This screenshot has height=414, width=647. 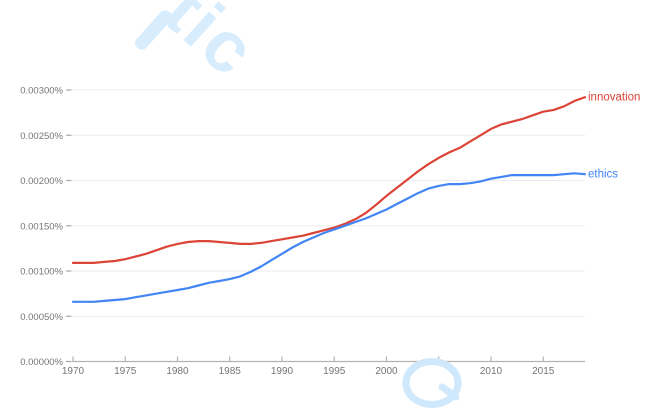 What do you see at coordinates (603, 175) in the screenshot?
I see `series-label-ethics: ethics` at bounding box center [603, 175].